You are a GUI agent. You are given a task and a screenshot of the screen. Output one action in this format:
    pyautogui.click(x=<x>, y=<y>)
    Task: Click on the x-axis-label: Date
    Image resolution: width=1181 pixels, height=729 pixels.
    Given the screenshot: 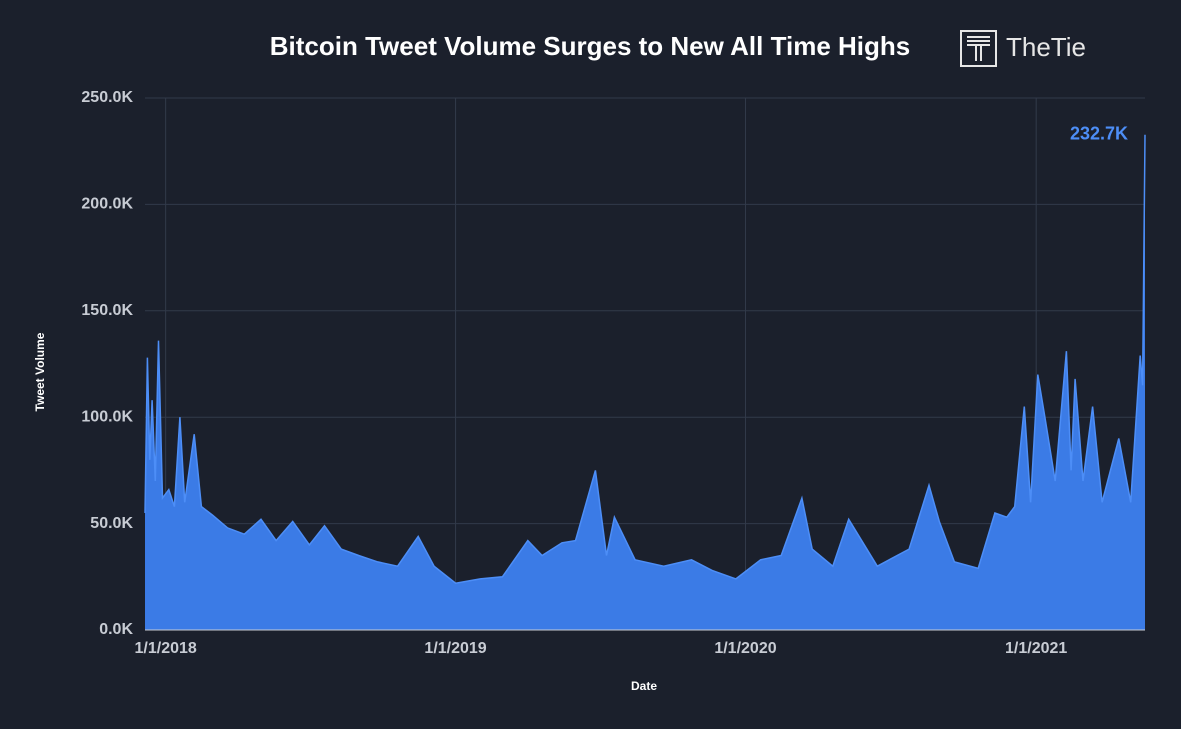 What is the action you would take?
    pyautogui.click(x=644, y=686)
    